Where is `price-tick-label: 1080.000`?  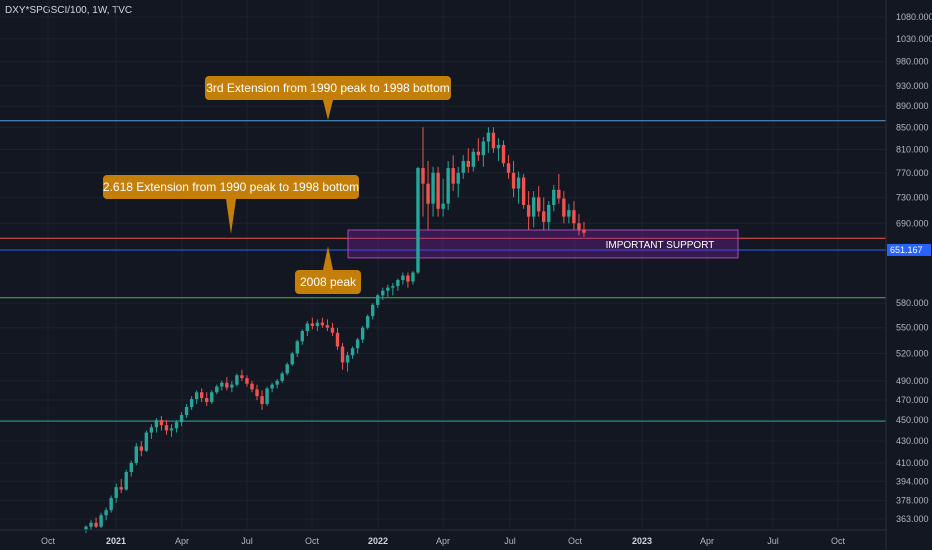
price-tick-label: 1080.000 is located at coordinates (914, 17).